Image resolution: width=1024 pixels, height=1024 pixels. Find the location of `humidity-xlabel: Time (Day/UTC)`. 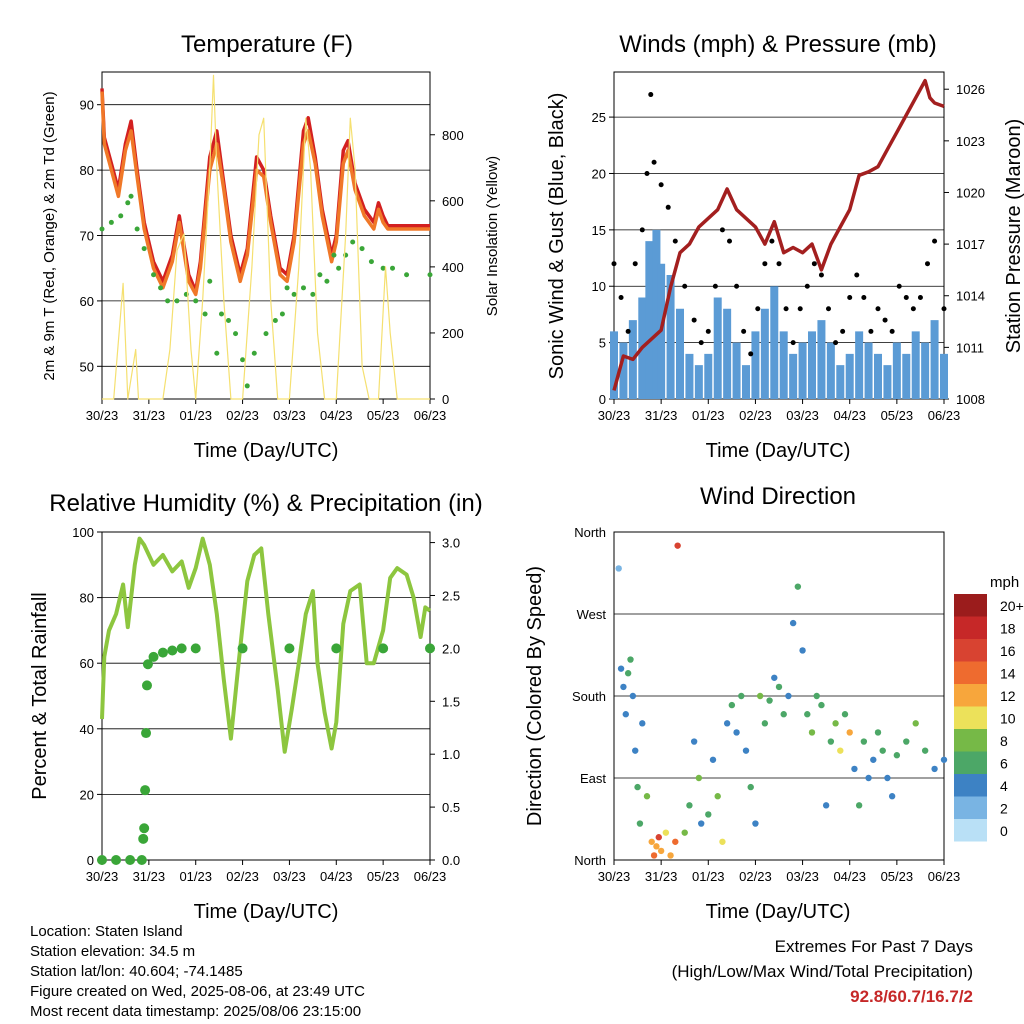

humidity-xlabel: Time (Day/UTC) is located at coordinates (266, 912).